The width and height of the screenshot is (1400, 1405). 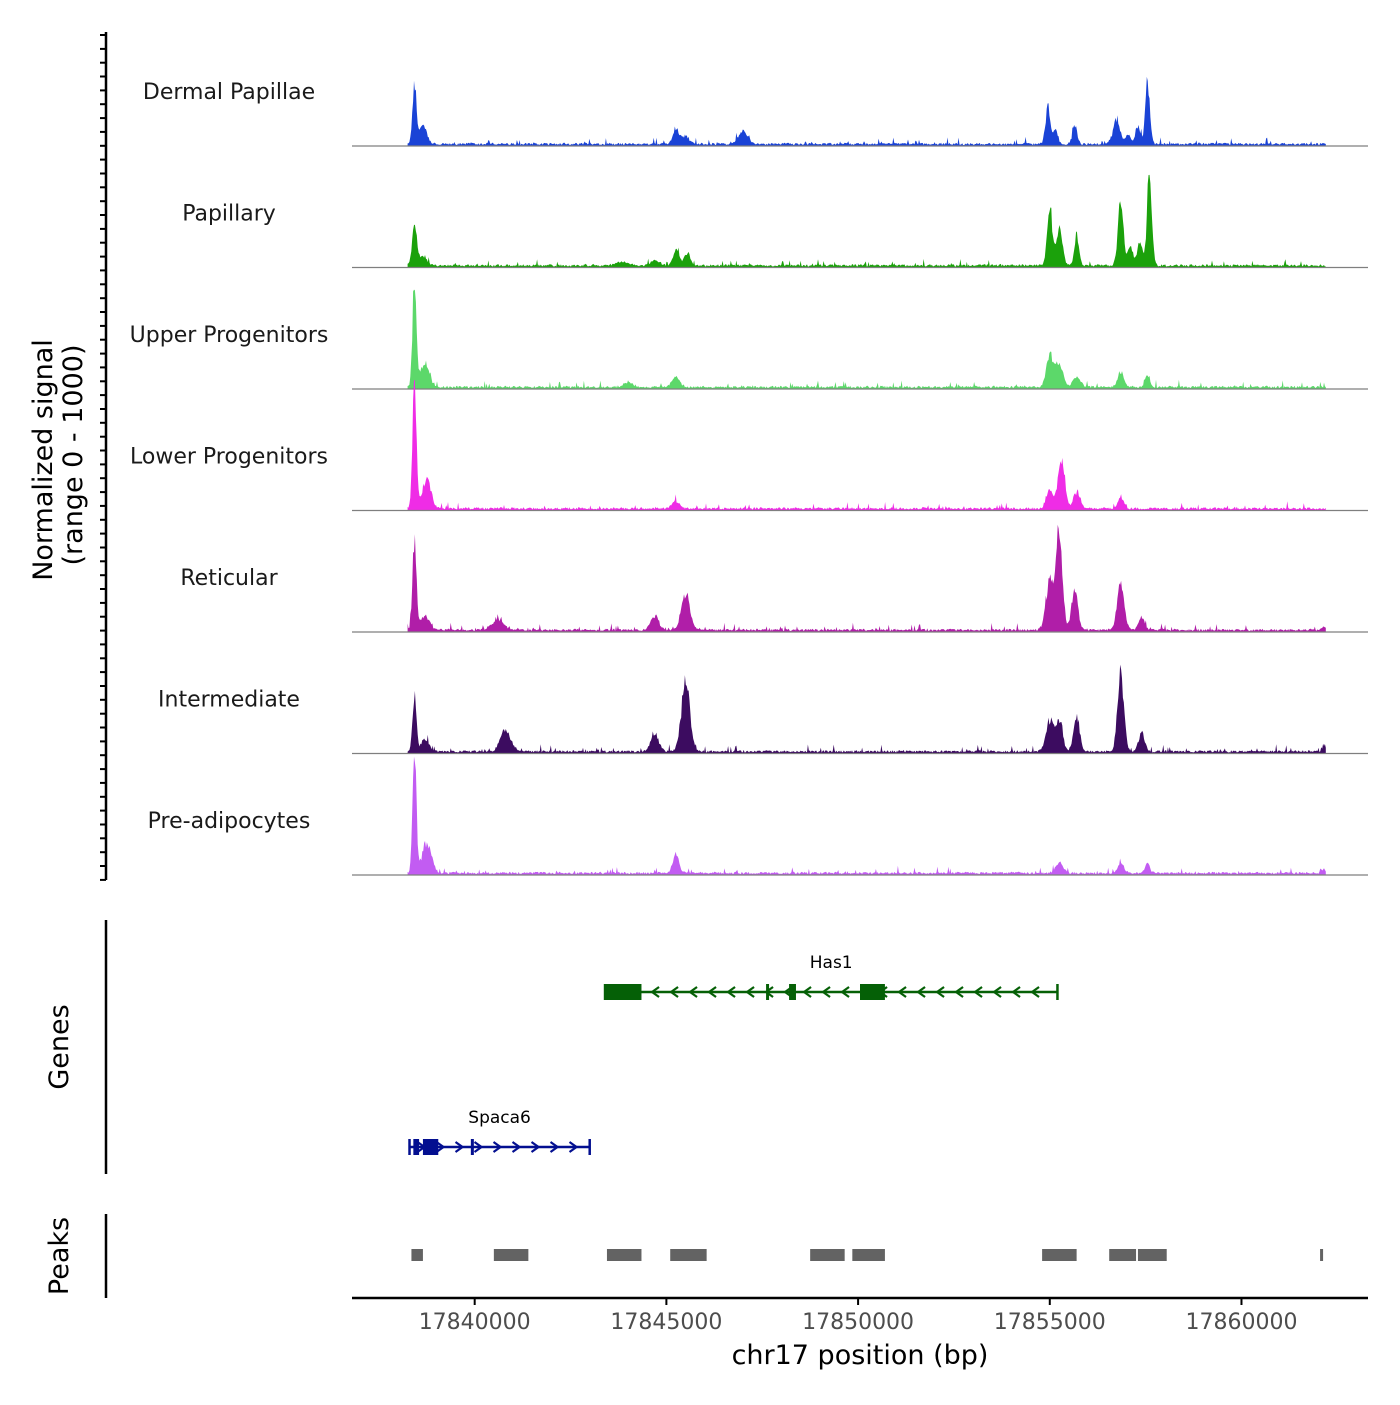 What do you see at coordinates (229, 214) in the screenshot?
I see `track-label: Papillary` at bounding box center [229, 214].